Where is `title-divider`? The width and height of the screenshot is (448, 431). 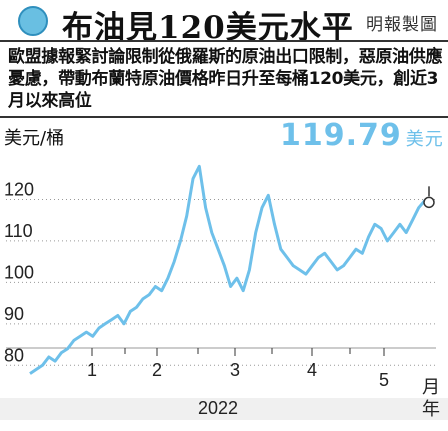 title-divider is located at coordinates (224, 41).